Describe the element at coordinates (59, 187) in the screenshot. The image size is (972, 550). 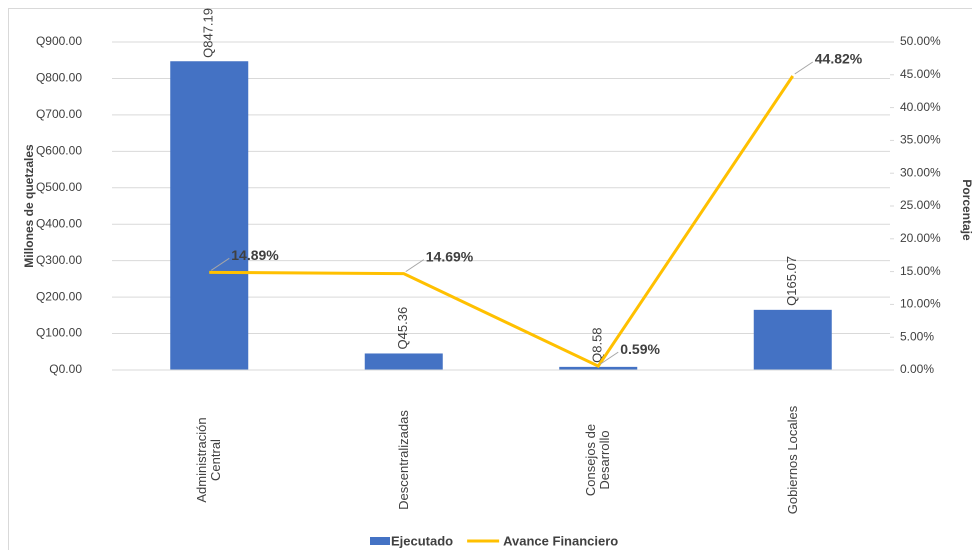
I see `y-tick-label: Q500.00` at that location.